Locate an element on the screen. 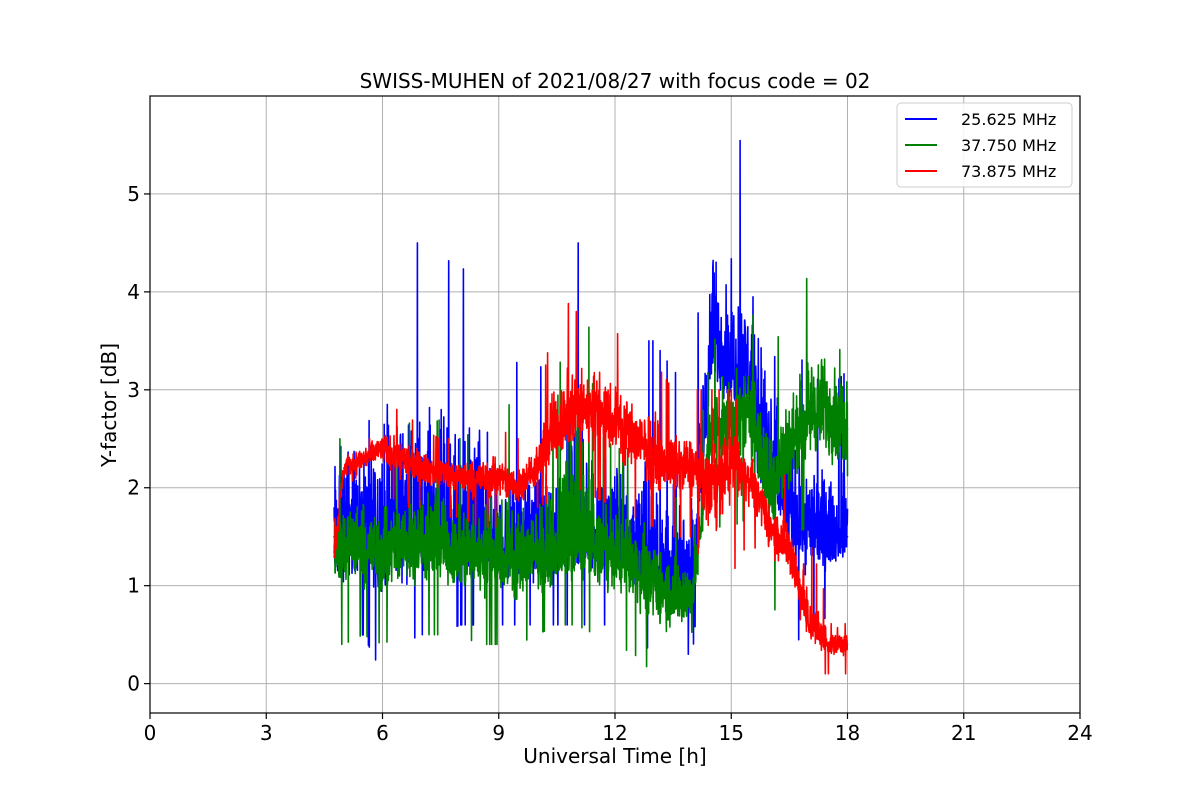 Image resolution: width=1200 pixels, height=800 pixels. y-tick-label: 1 is located at coordinates (133, 586).